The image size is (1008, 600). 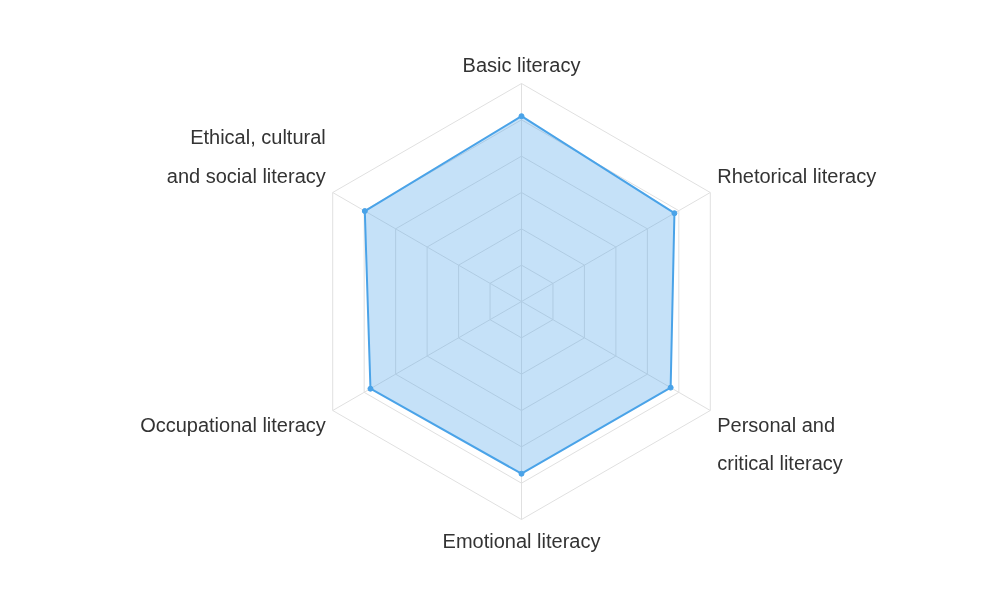 I want to click on spoke-label: Ethical, cultural and social literacy, so click(x=246, y=156).